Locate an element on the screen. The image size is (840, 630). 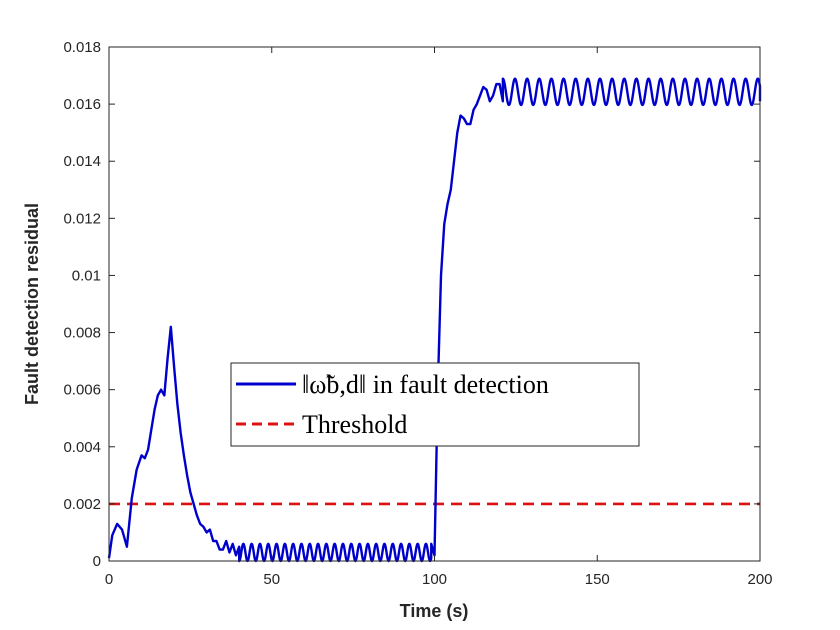
x-axis-label: Time (s) is located at coordinates (434, 611).